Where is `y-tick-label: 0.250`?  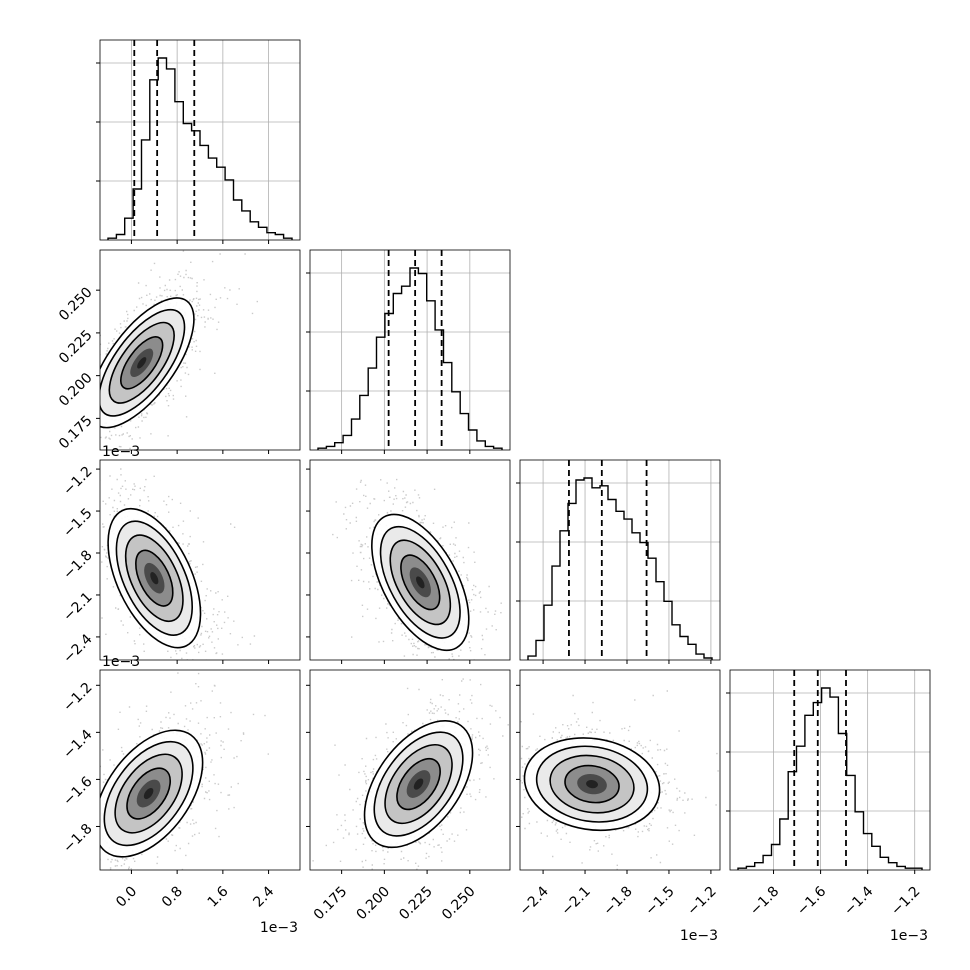
y-tick-label: 0.250 is located at coordinates (76, 305).